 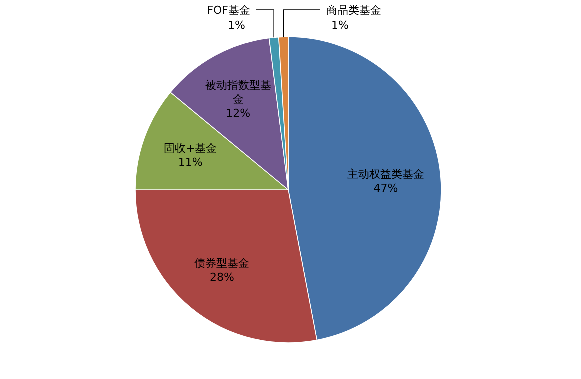 I want to click on slice-label: 固收+基金, so click(x=191, y=148).